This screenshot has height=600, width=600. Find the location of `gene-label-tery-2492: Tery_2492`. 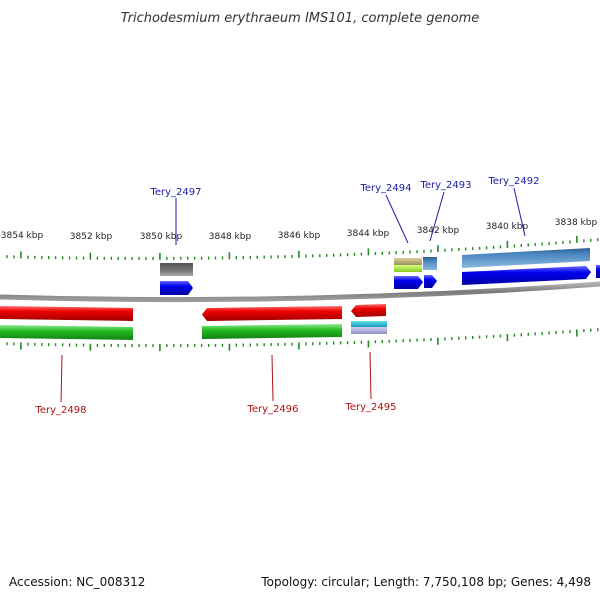

gene-label-tery-2492: Tery_2492 is located at coordinates (513, 181).